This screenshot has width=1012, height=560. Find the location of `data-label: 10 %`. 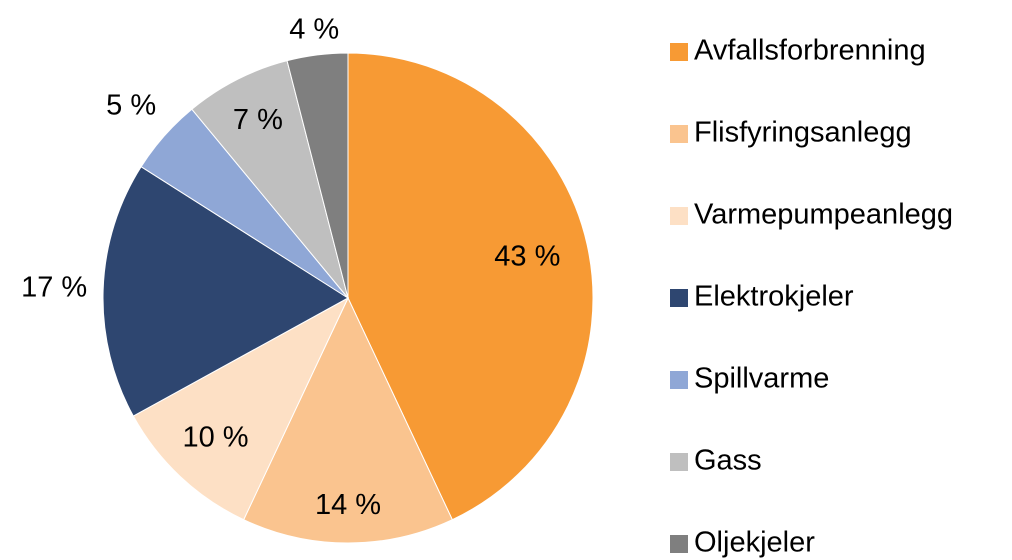

data-label: 10 % is located at coordinates (215, 438).